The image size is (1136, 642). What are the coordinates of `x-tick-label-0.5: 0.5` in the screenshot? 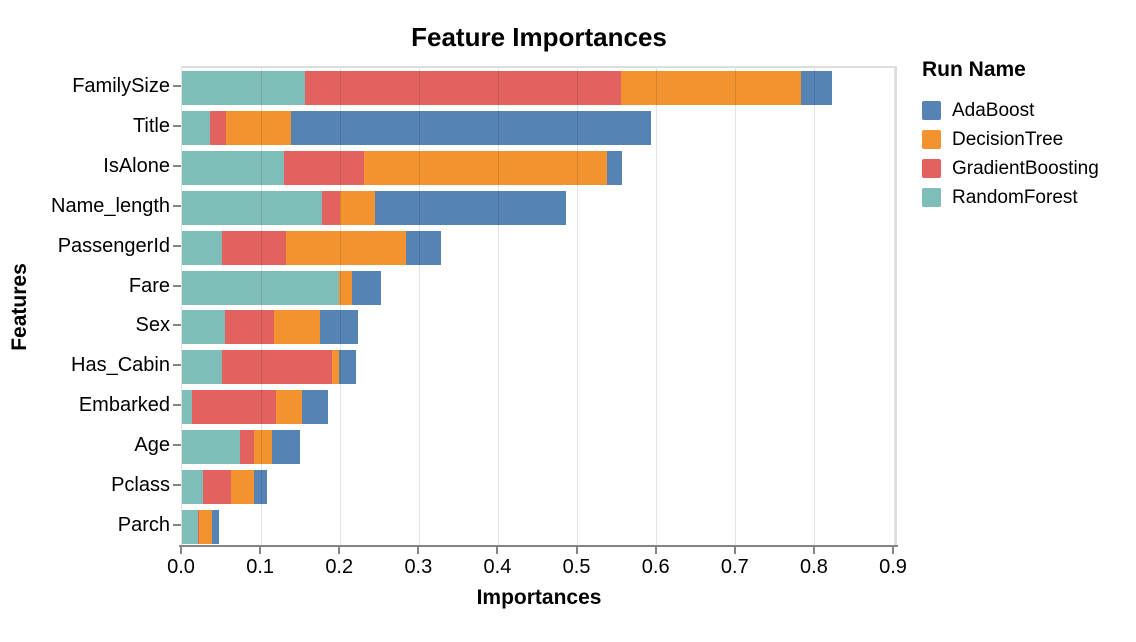 It's located at (576, 567).